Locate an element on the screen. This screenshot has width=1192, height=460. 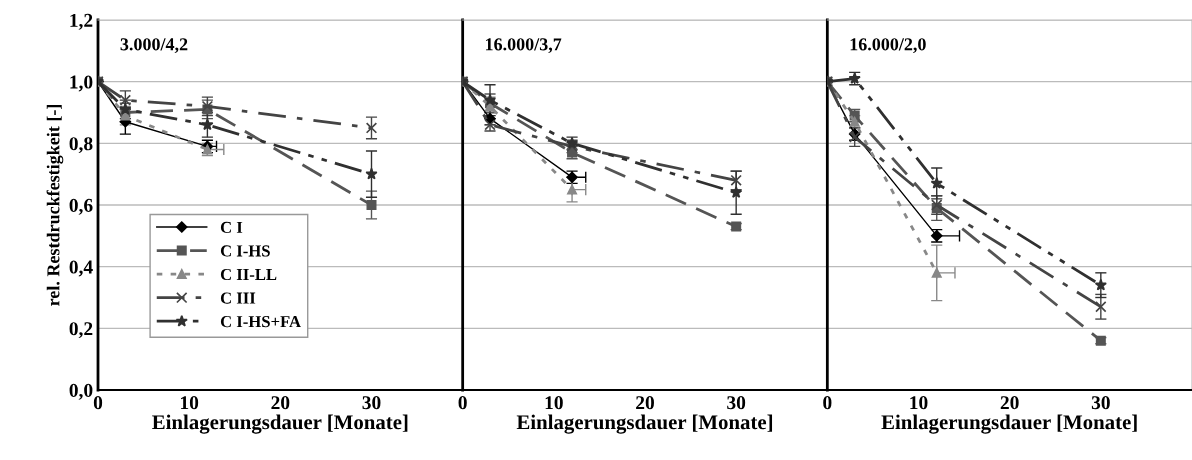
y-axis-title: rel. Restdruckfestigkeit [-] is located at coordinates (55, 205).